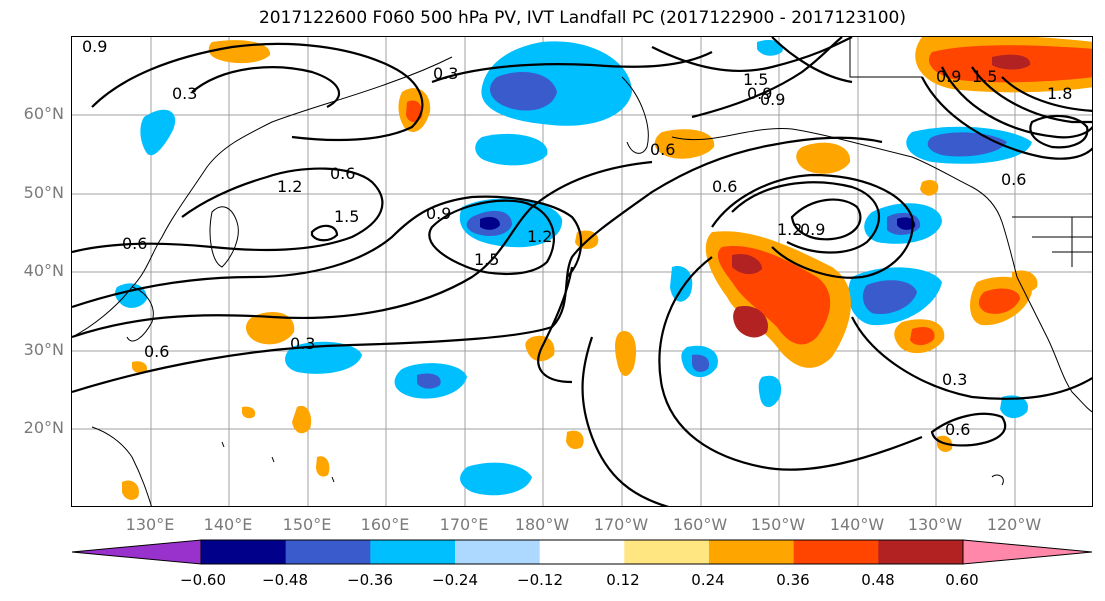 The image size is (1105, 601). I want to click on colorbar-tick: 0.12, so click(623, 580).